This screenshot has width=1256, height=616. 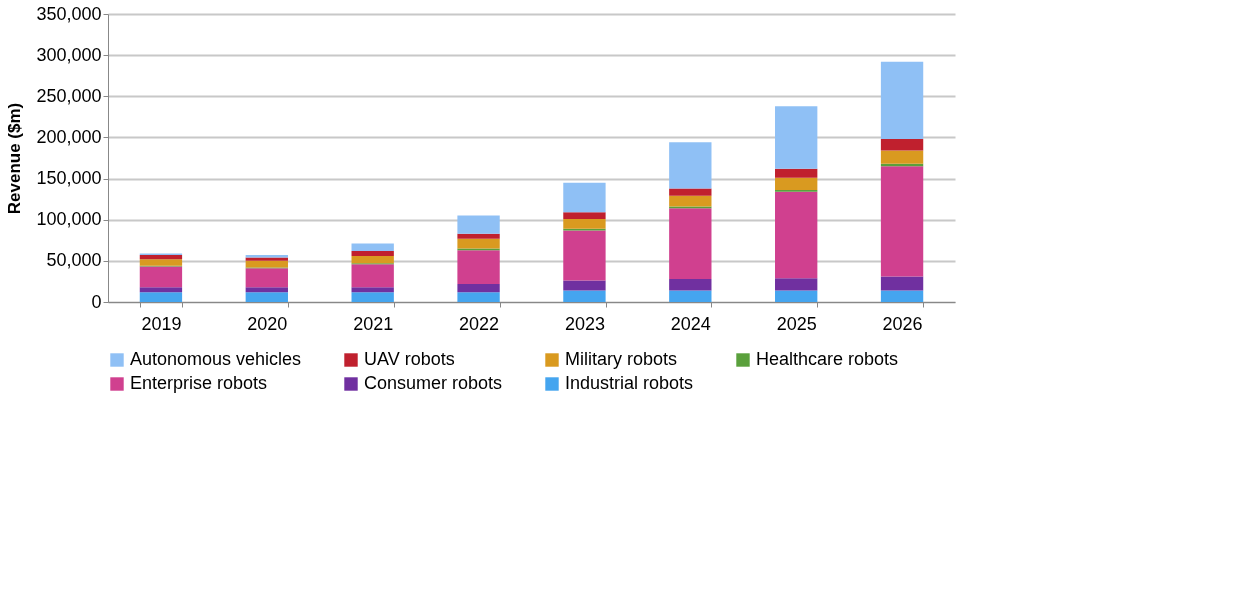 What do you see at coordinates (584, 323) in the screenshot?
I see `x-tick-label: 2023` at bounding box center [584, 323].